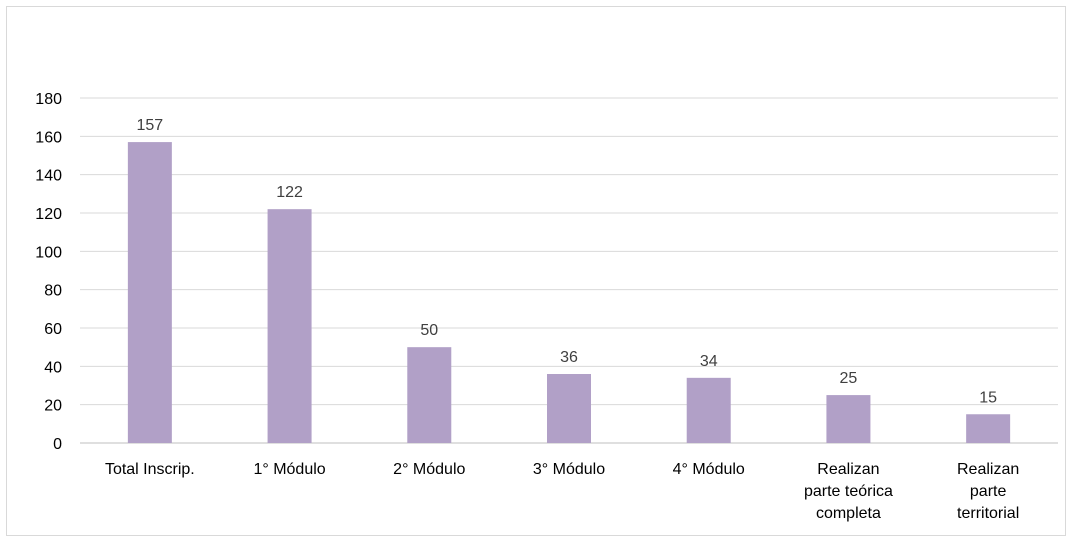 Image resolution: width=1072 pixels, height=542 pixels. Describe the element at coordinates (988, 491) in the screenshot. I see `x-category-label: Realizan parte territorial` at that location.